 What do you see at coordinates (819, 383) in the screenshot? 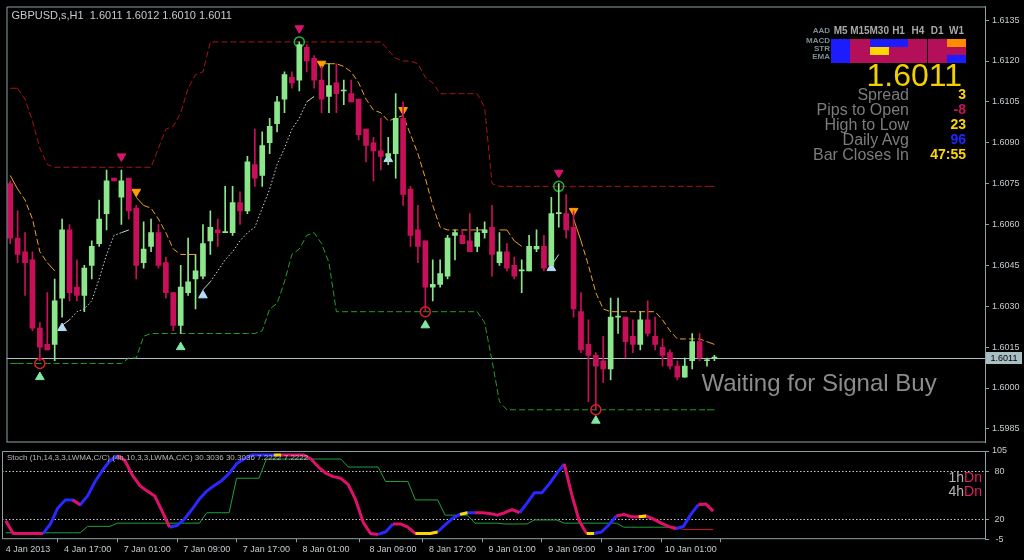
I see `annotation: Waiting for Signal Buy` at bounding box center [819, 383].